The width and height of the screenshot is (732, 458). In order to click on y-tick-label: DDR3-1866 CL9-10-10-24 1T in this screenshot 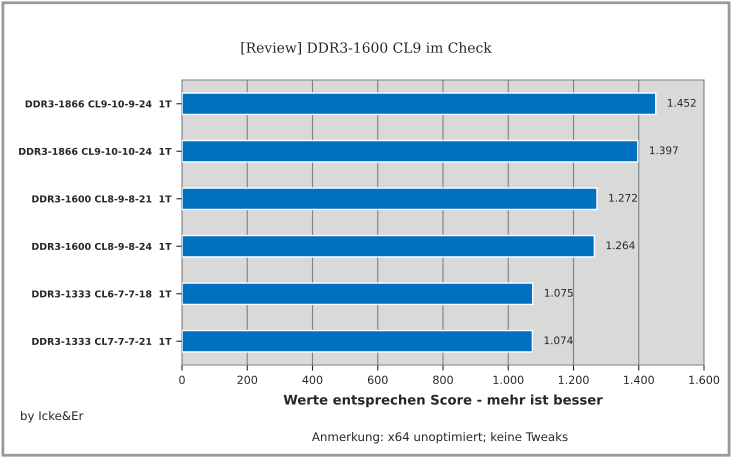, I will do `click(95, 151)`.